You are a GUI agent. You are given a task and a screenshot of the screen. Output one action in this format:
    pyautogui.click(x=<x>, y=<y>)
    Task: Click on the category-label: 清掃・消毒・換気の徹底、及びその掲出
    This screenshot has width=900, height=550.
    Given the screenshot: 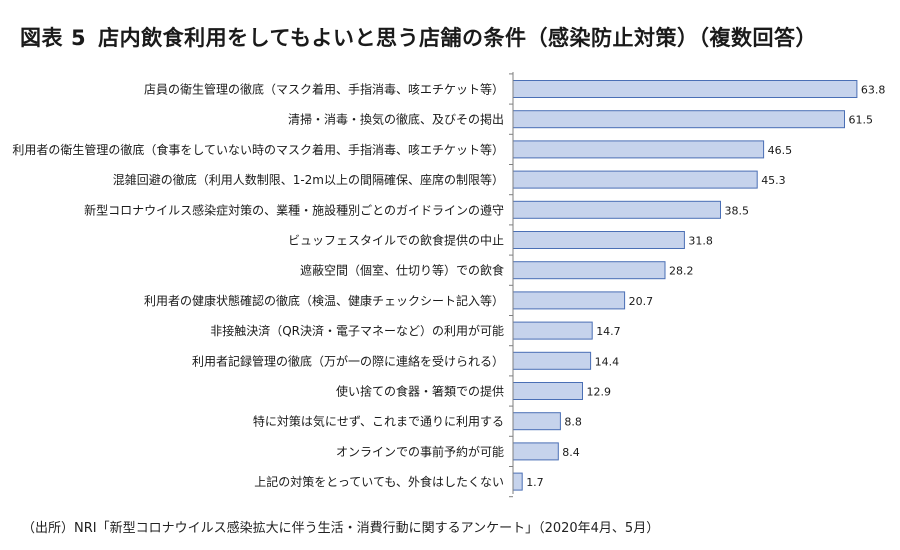 What is the action you would take?
    pyautogui.click(x=396, y=119)
    